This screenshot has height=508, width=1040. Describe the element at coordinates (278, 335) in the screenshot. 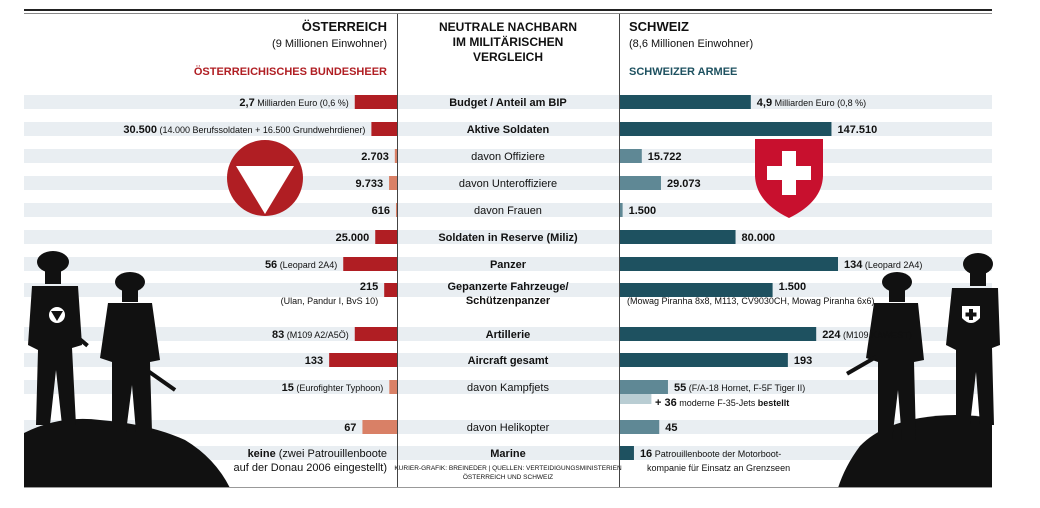

I see `austria-value-label-part: 83` at that location.